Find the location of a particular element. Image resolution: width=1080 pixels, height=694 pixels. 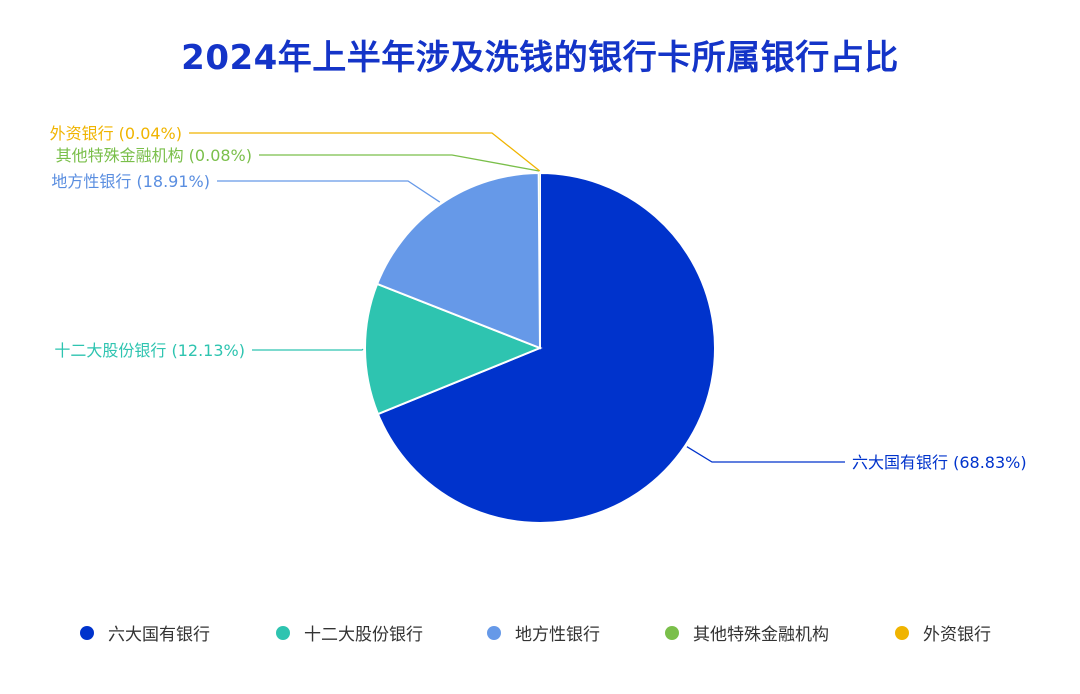

legend-label: 其他特殊金融机构 is located at coordinates (761, 635).